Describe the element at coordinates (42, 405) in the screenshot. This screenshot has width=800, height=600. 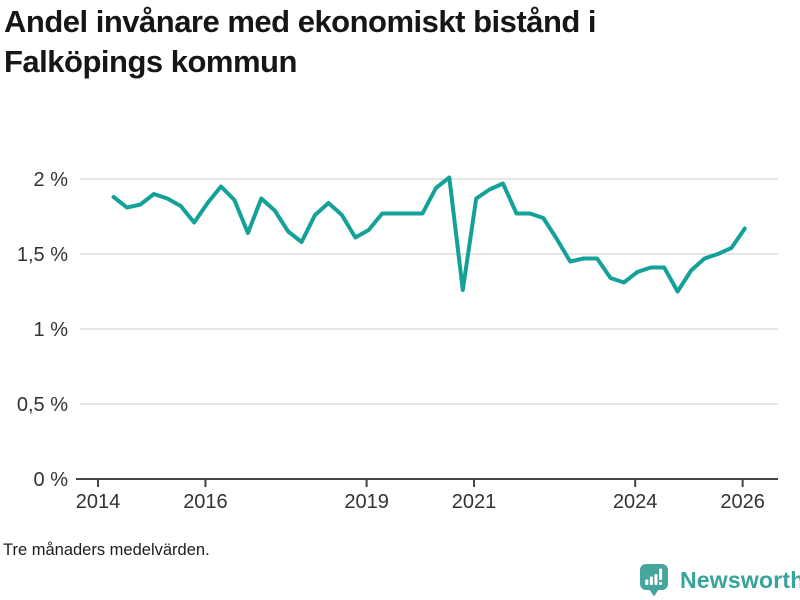
I see `y-axis-label: 0,5 %` at that location.